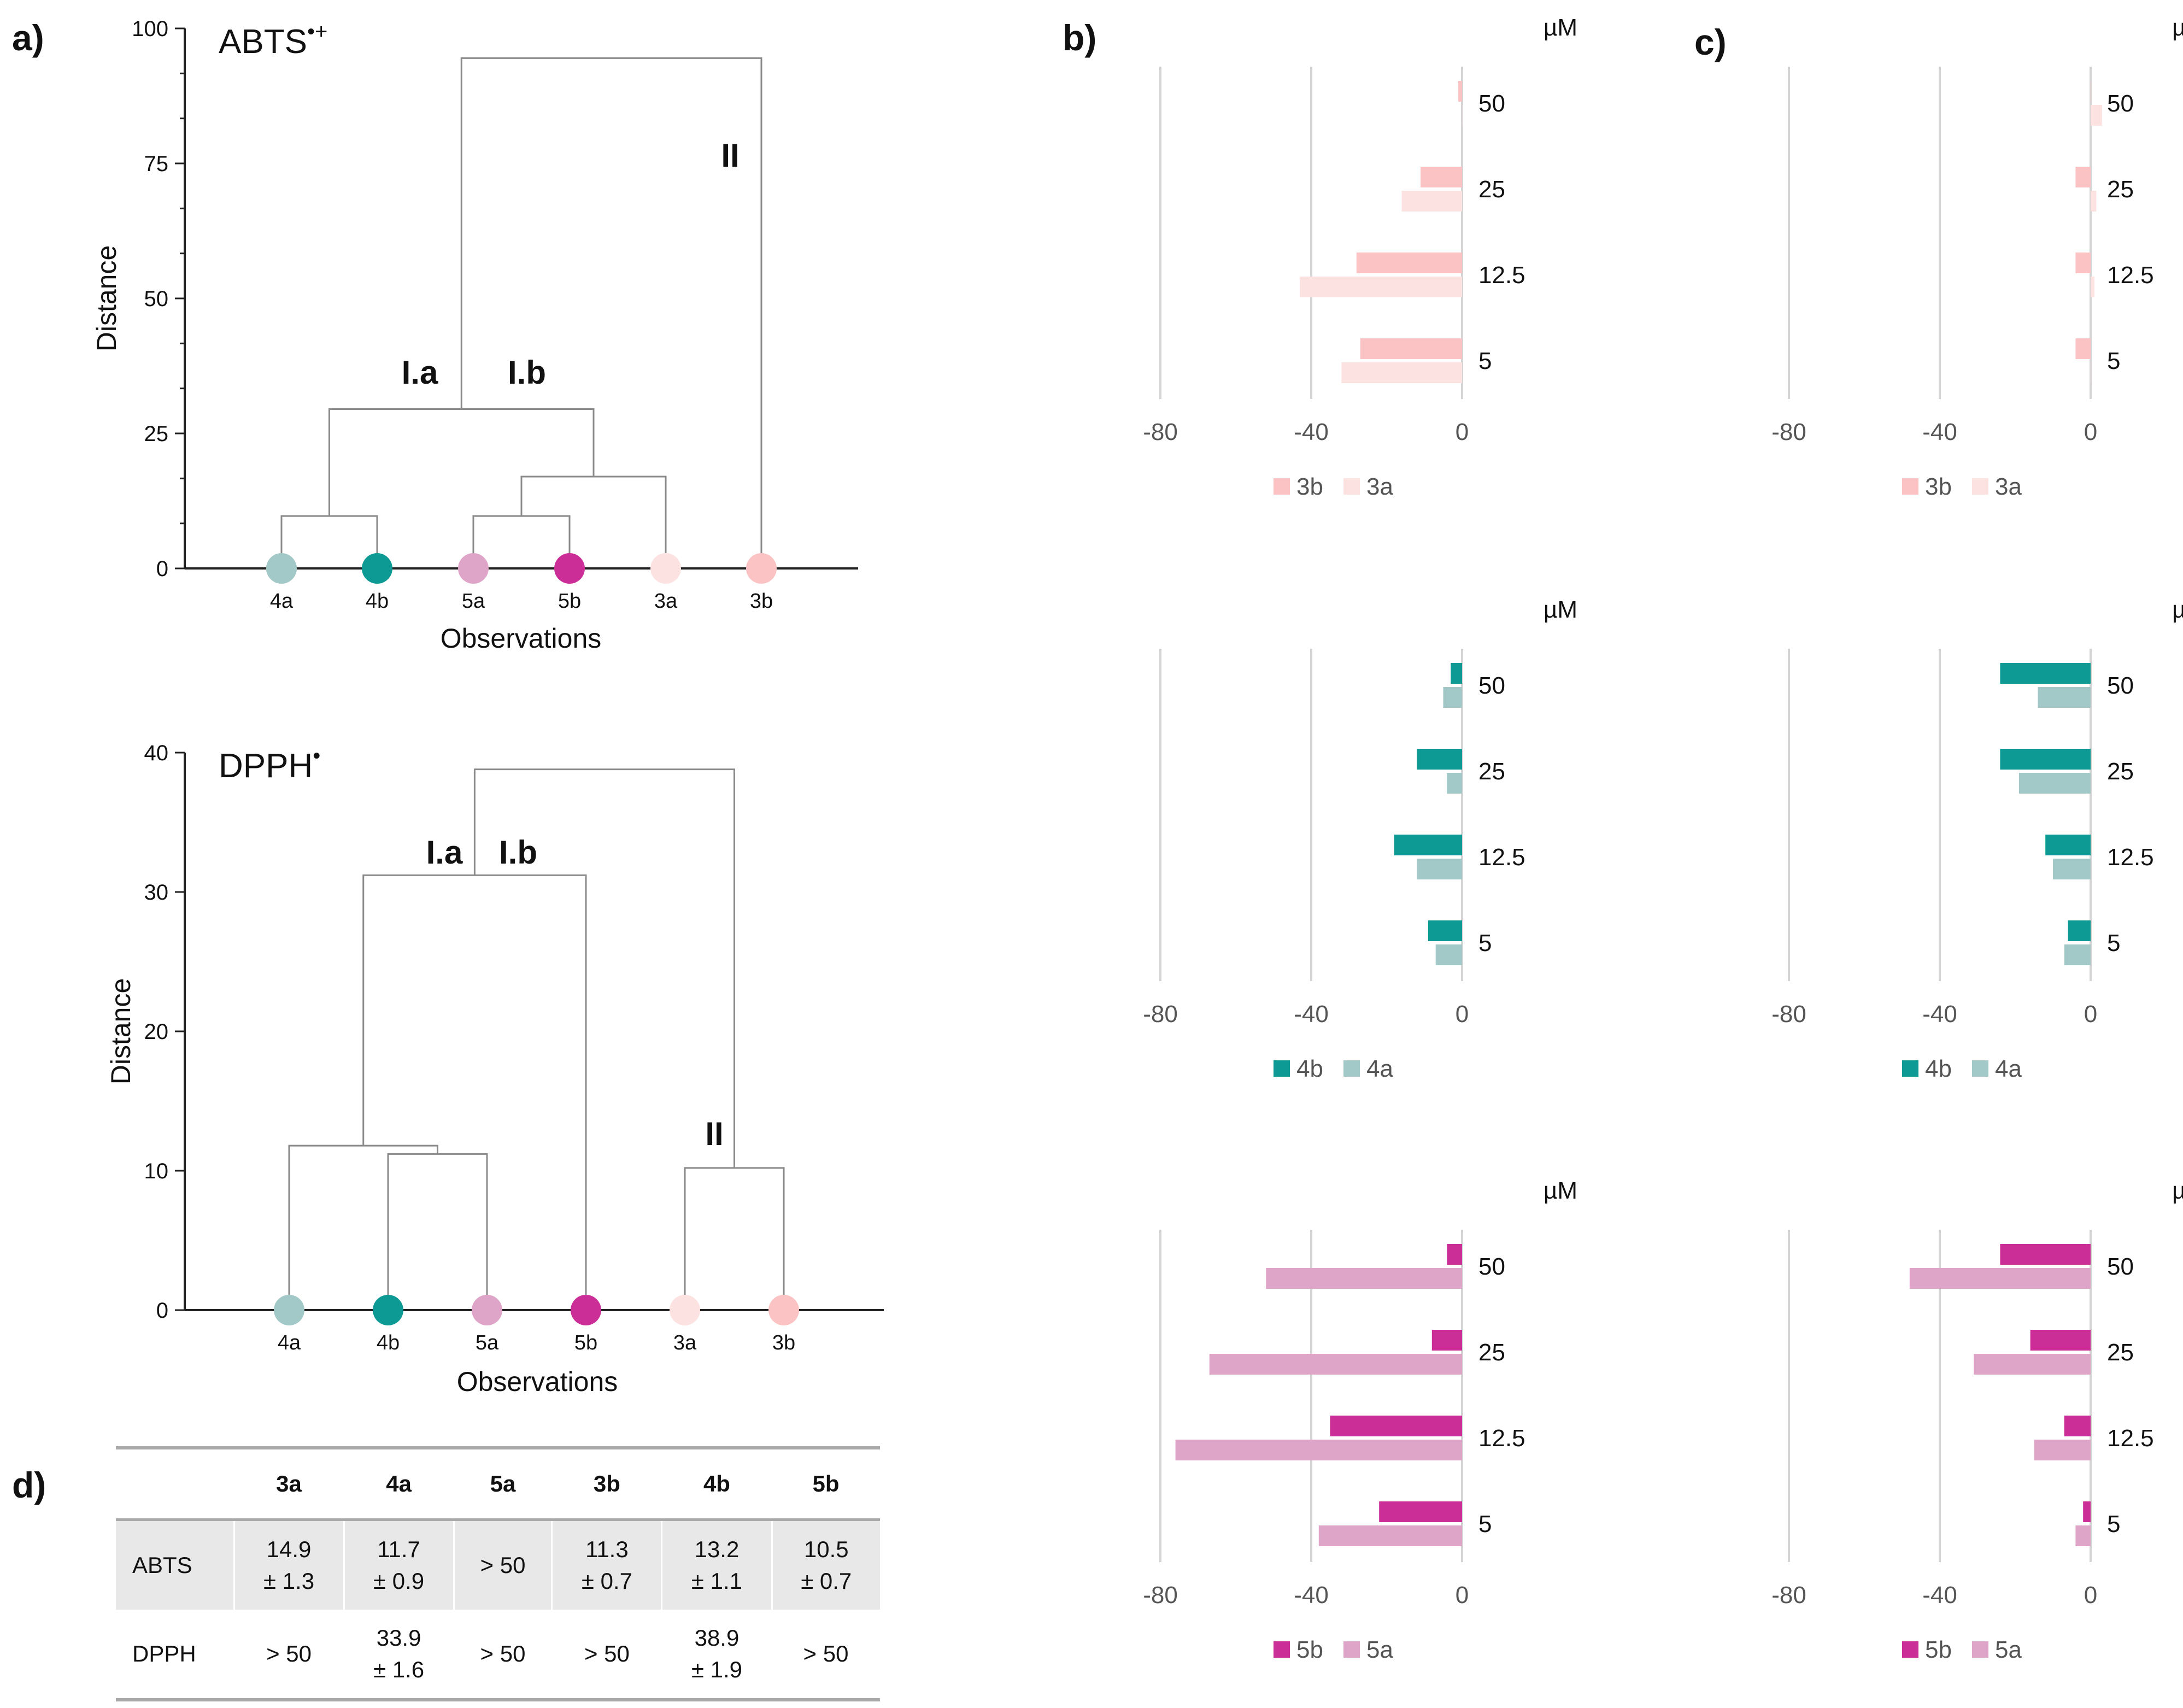 Image resolution: width=2183 pixels, height=1708 pixels. I want to click on bar-chart-c-compound-3: µM -80 -40 0 50 25 12.5 5 3b 3a, so click(1977, 257).